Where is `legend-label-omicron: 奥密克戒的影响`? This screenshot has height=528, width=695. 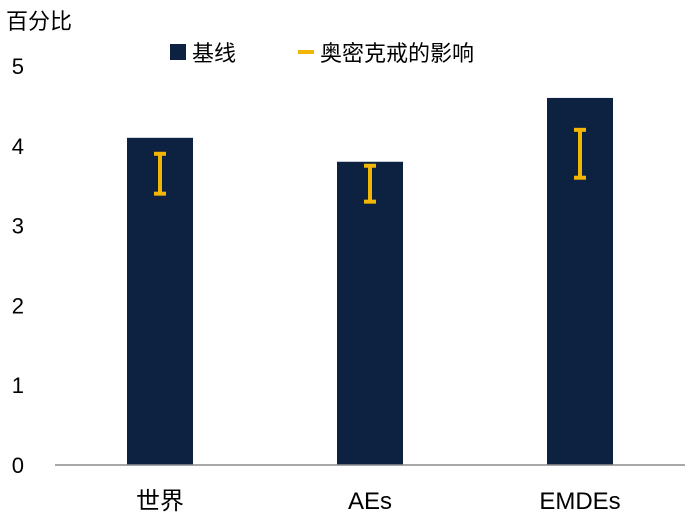
legend-label-omicron: 奥密克戒的影响 is located at coordinates (397, 54).